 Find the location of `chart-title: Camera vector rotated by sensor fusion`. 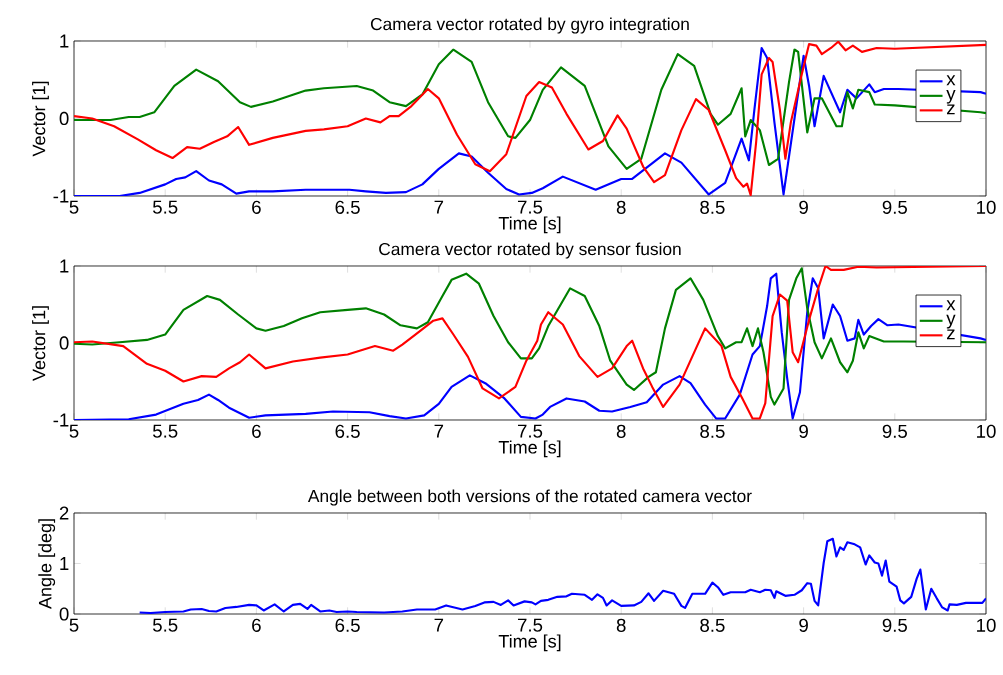

chart-title: Camera vector rotated by sensor fusion is located at coordinates (530, 250).